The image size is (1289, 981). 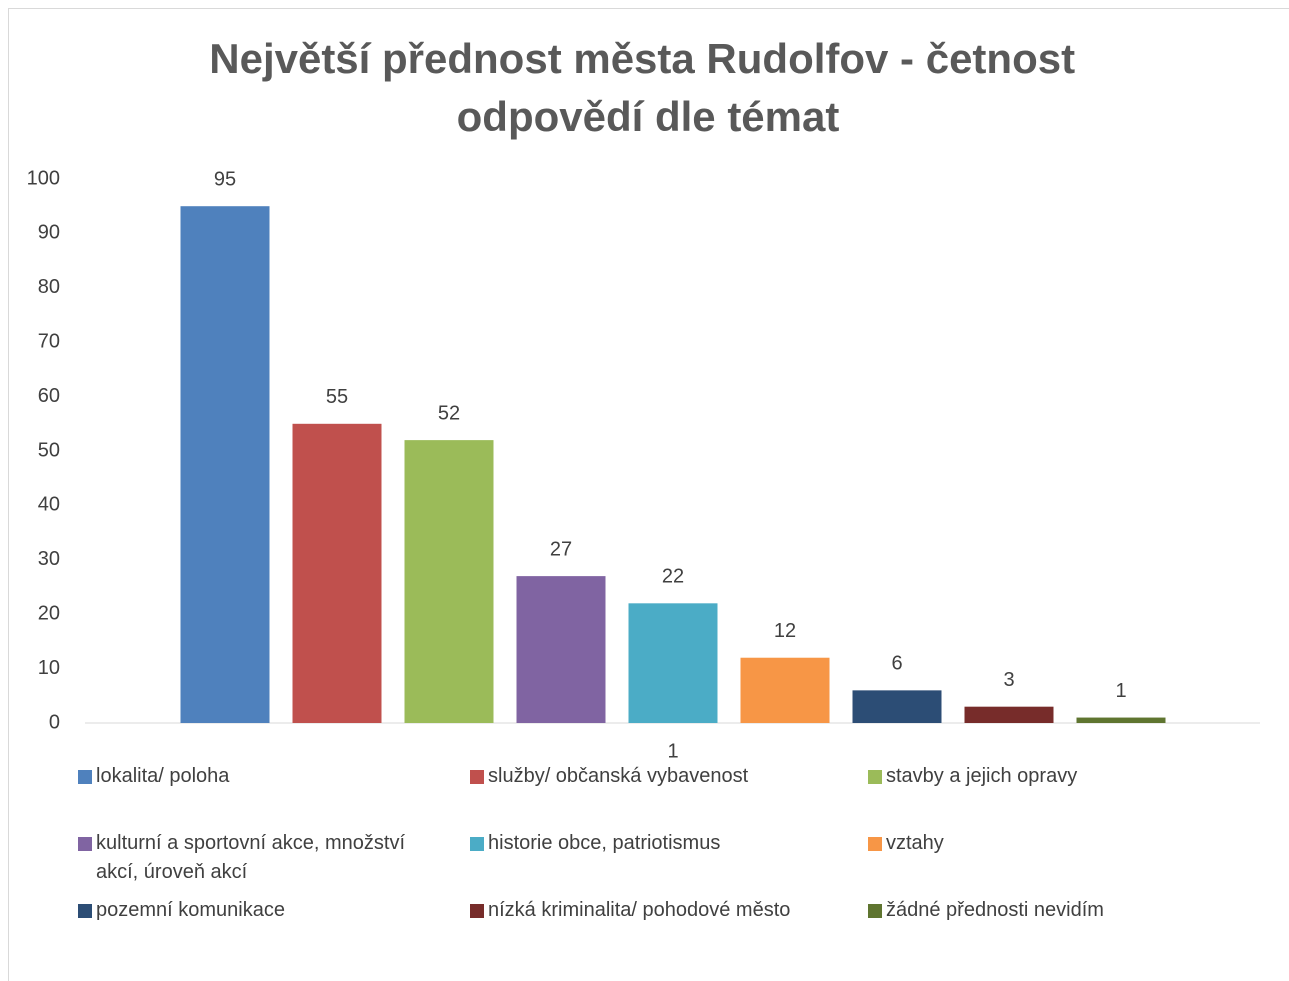 I want to click on x-tick-label: 1, so click(x=672, y=751).